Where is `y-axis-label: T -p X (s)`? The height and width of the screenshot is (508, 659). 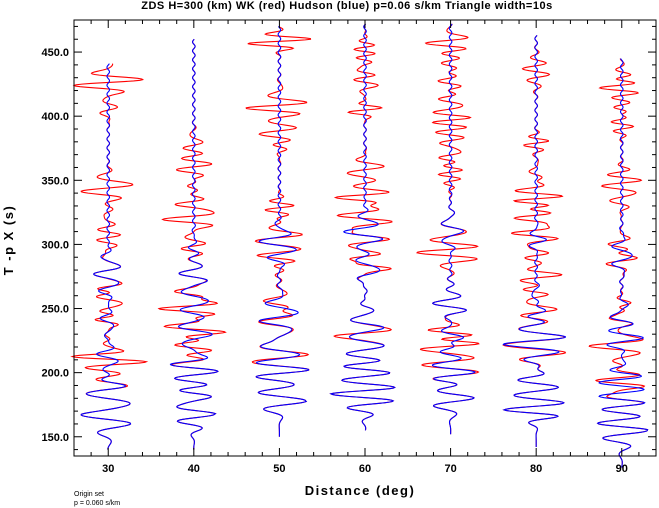 y-axis-label: T -p X (s) is located at coordinates (8, 240).